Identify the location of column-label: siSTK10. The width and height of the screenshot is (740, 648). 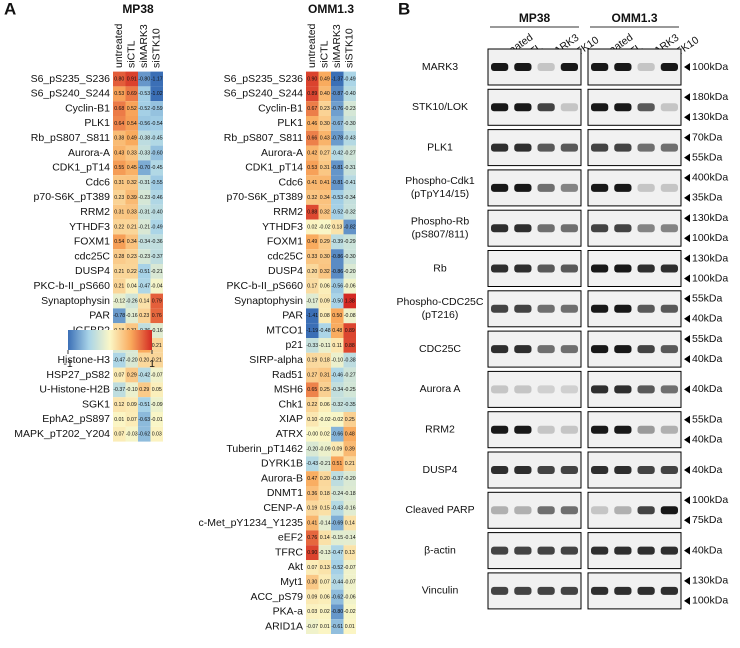
(350, 48).